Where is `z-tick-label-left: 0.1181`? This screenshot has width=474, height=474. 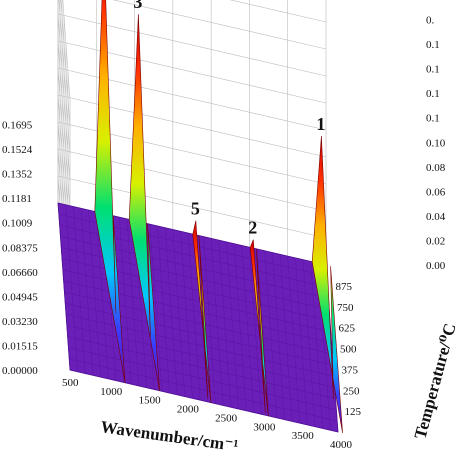 z-tick-label-left: 0.1181 is located at coordinates (17, 199).